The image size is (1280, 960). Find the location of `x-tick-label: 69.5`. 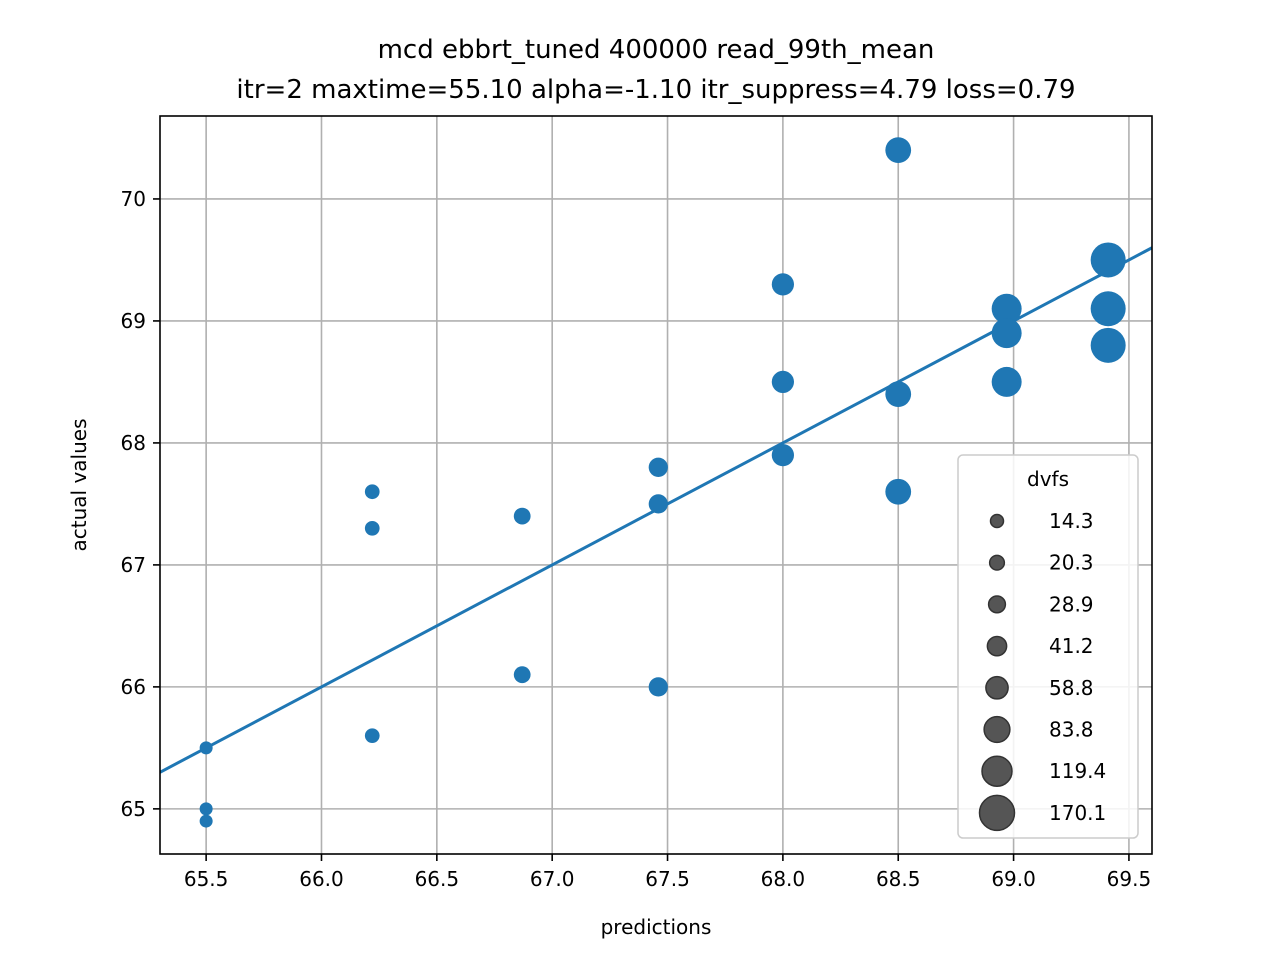

x-tick-label: 69.5 is located at coordinates (1129, 879).